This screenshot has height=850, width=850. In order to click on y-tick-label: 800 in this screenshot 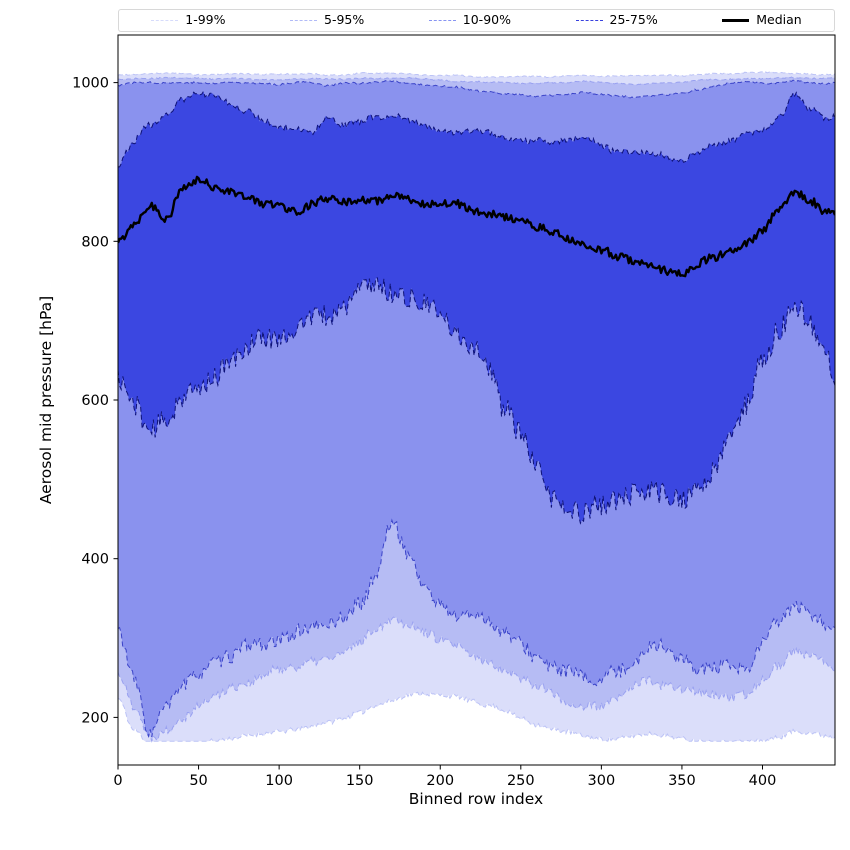, I will do `click(95, 242)`.